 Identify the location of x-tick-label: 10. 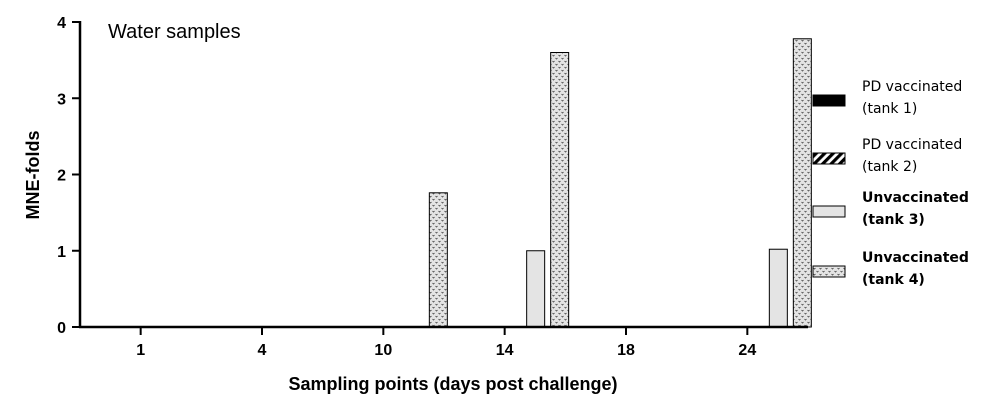
(383, 350).